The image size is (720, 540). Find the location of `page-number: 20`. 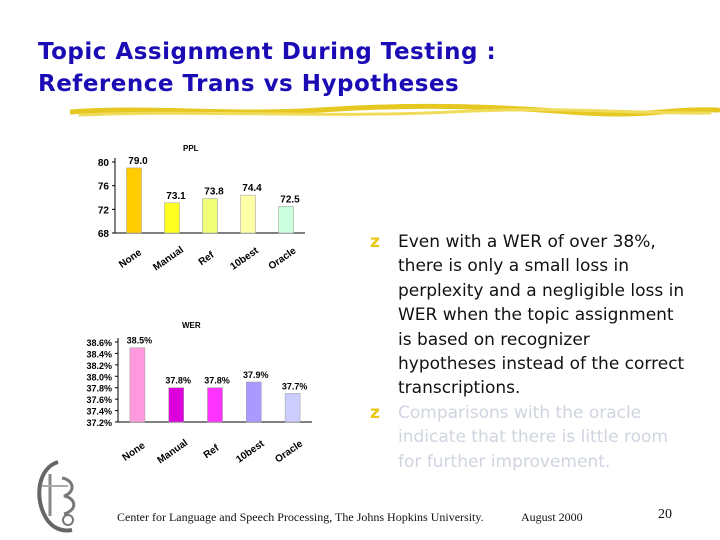

page-number: 20 is located at coordinates (665, 514).